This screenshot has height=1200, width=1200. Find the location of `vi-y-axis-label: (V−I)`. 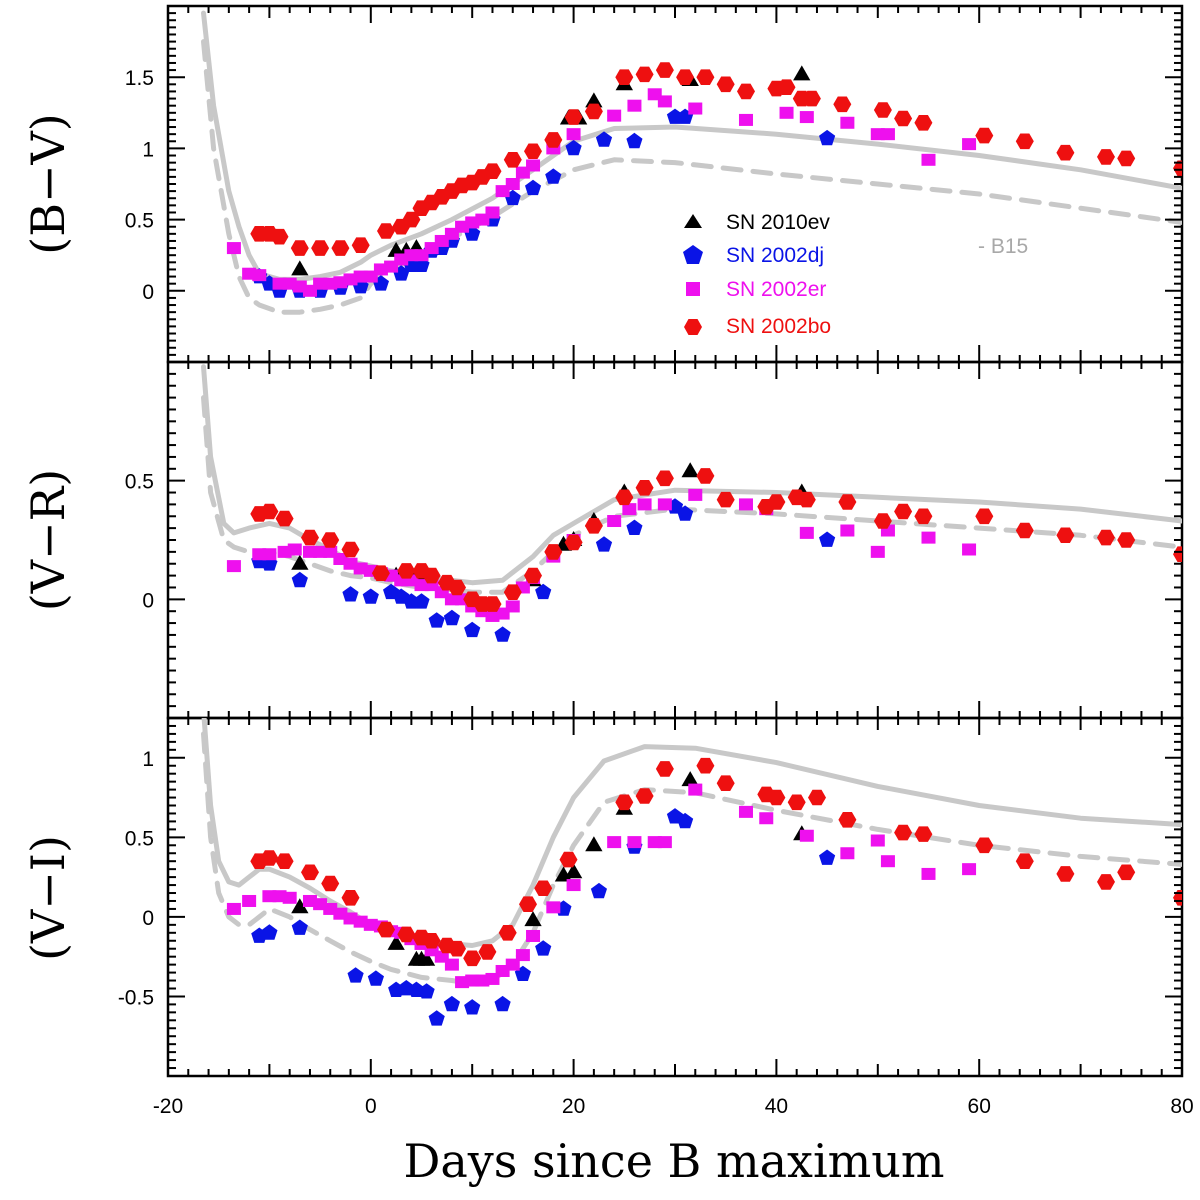

vi-y-axis-label: (V−I) is located at coordinates (48, 898).